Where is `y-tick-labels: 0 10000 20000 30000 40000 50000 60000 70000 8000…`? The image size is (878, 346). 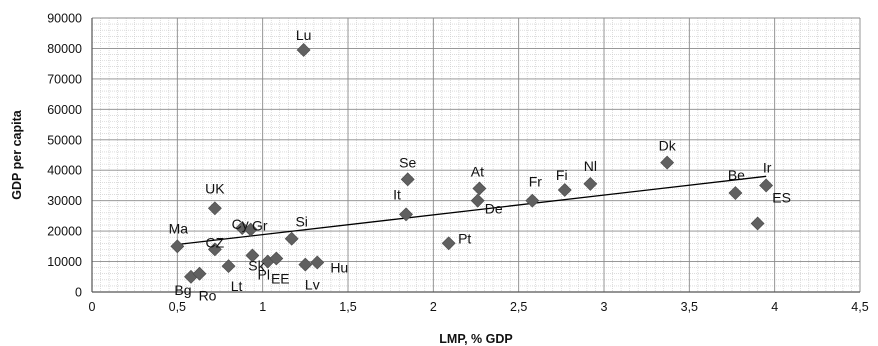
y-tick-labels: 0 10000 20000 30000 40000 50000 60000 70000 8000… is located at coordinates (64, 156).